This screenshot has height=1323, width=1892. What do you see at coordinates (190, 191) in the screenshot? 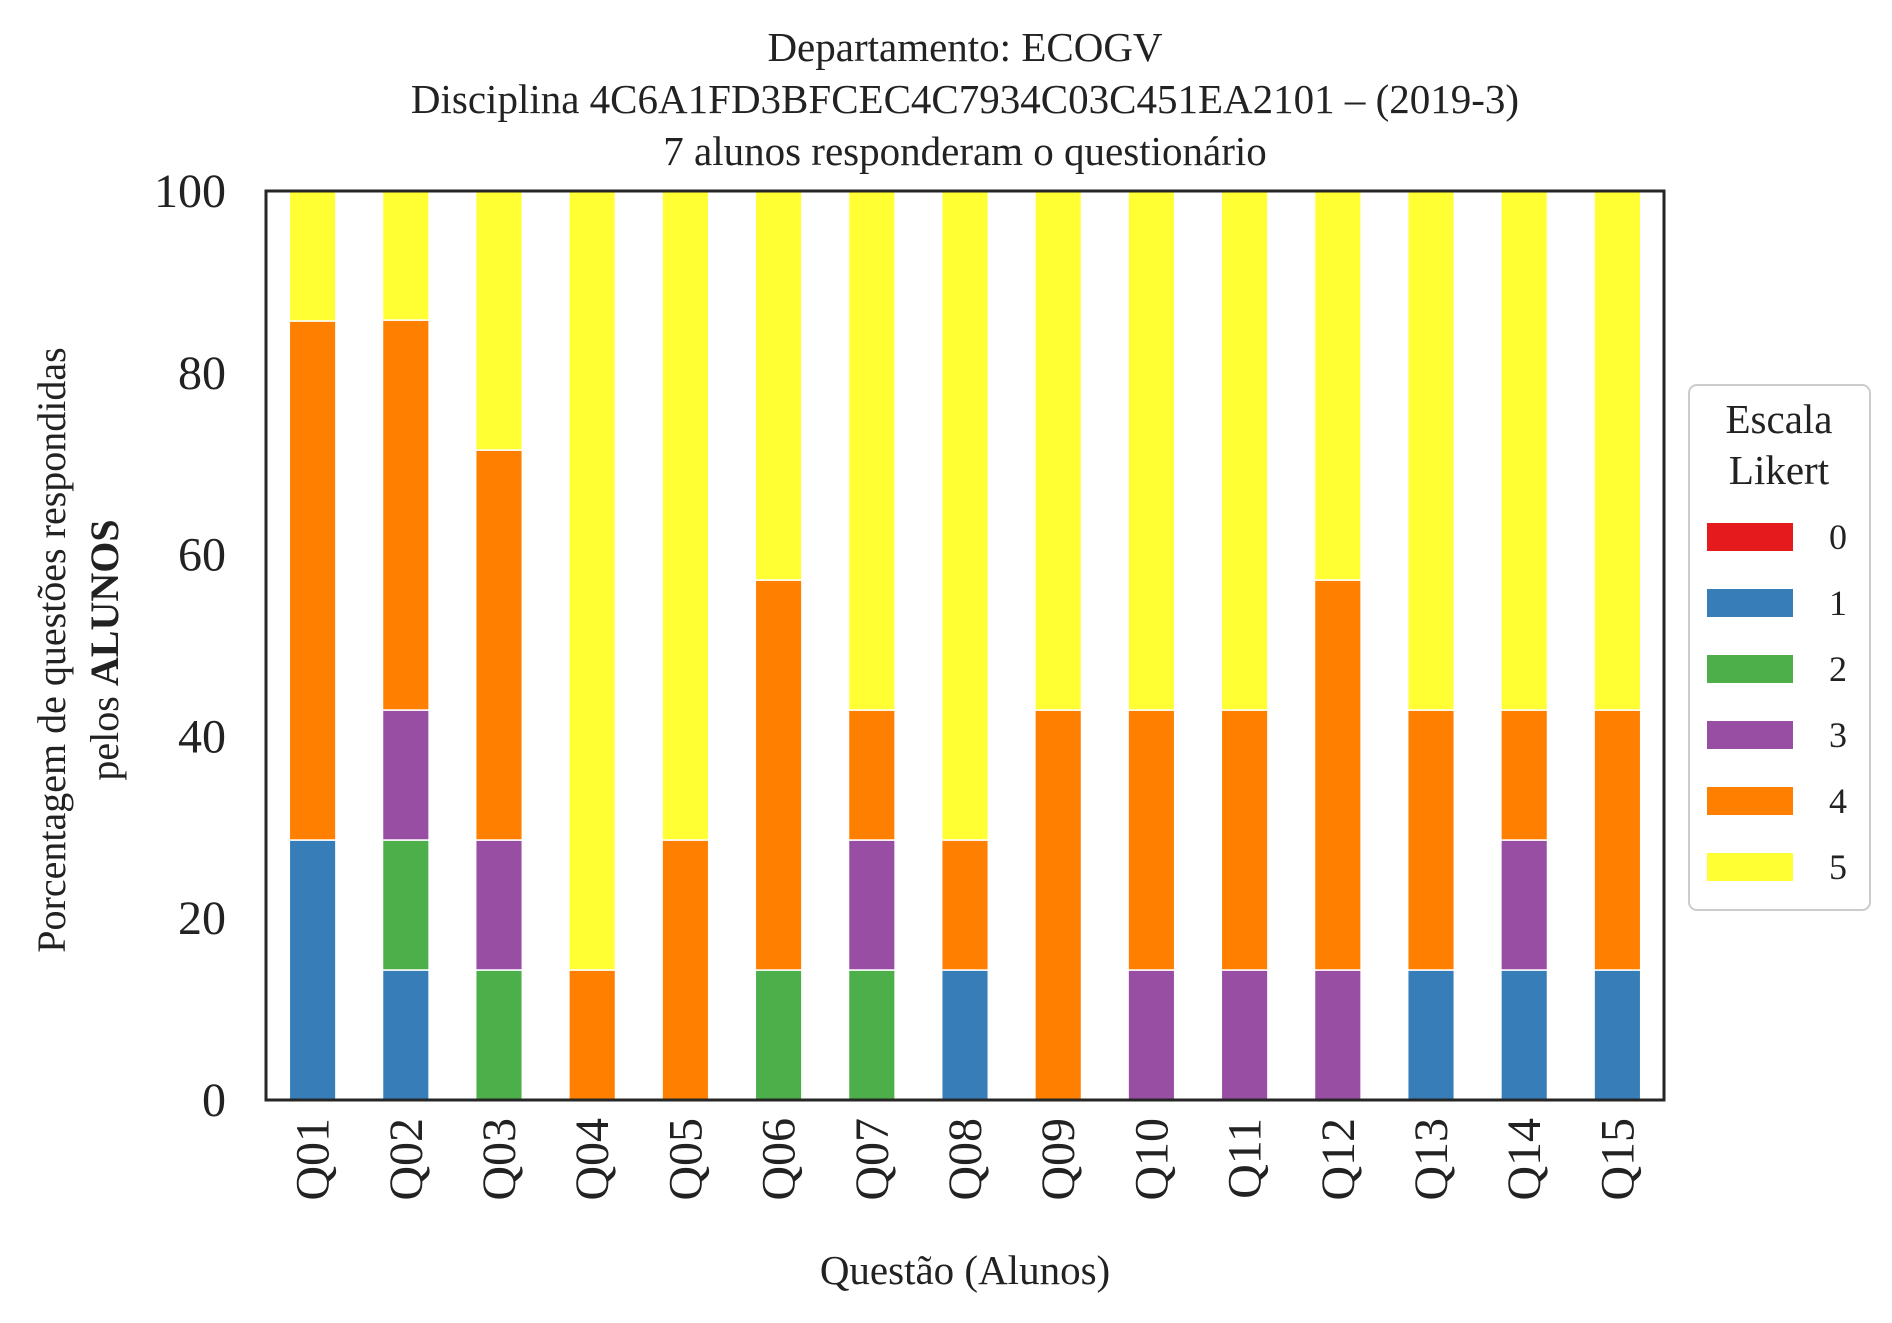
I see `y-tick-label: 100` at bounding box center [190, 191].